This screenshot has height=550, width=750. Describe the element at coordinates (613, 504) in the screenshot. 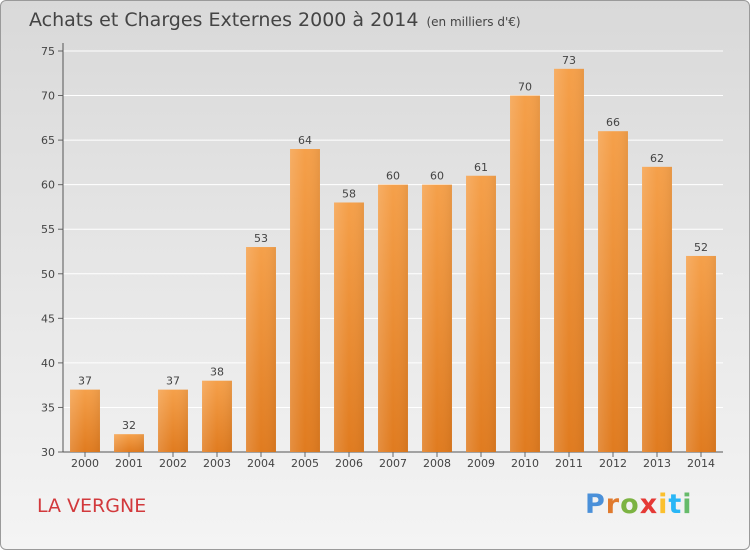

I see `logo-letter: r` at that location.